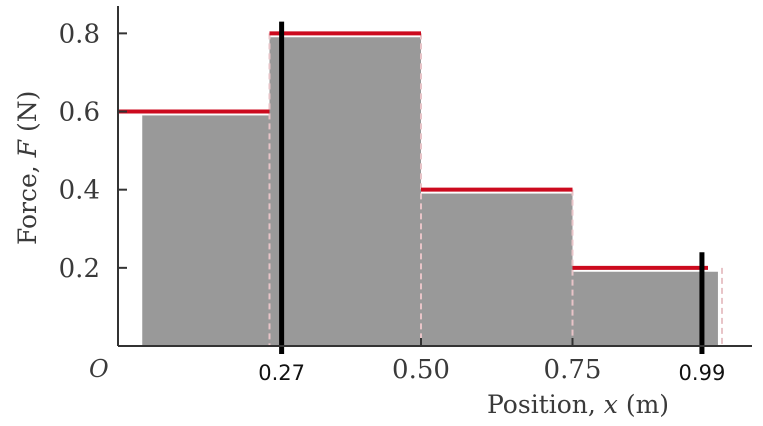 The image size is (763, 426). Describe the element at coordinates (573, 370) in the screenshot. I see `x-tick-label-0.75: 0.75` at that location.